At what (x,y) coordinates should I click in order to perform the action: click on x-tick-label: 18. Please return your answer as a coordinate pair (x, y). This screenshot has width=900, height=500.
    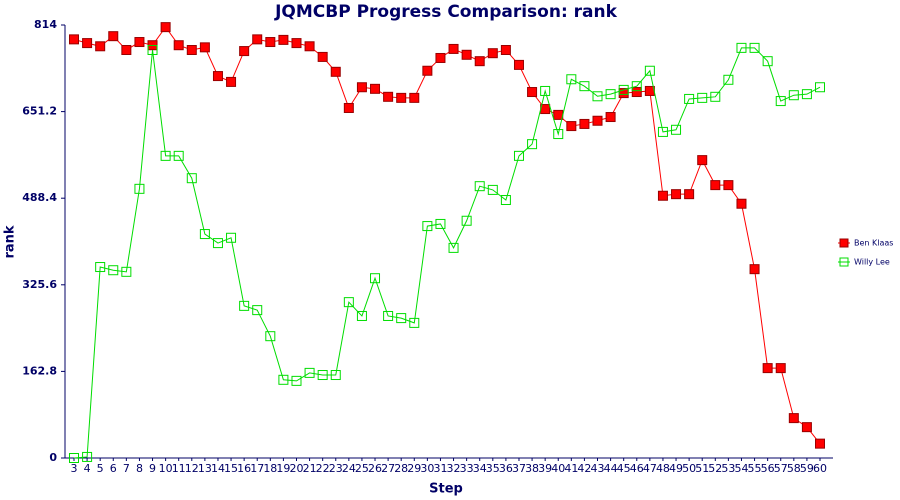
    Looking at the image, I should click on (270, 468).